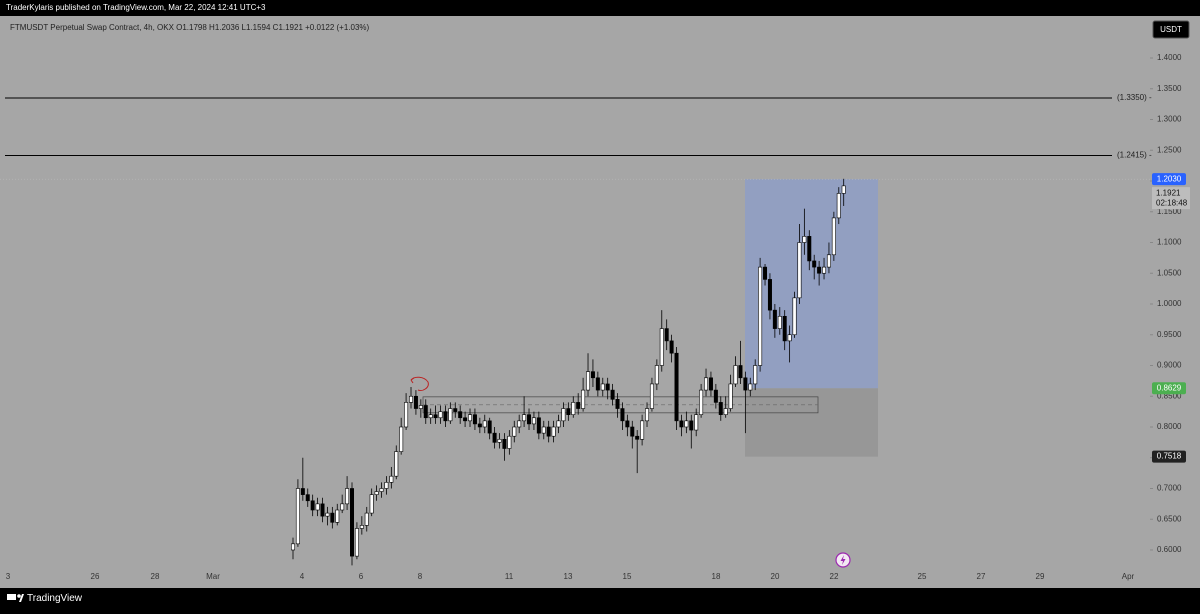 This screenshot has height=614, width=1200. What do you see at coordinates (420, 576) in the screenshot?
I see `x-tick-label: 8` at bounding box center [420, 576].